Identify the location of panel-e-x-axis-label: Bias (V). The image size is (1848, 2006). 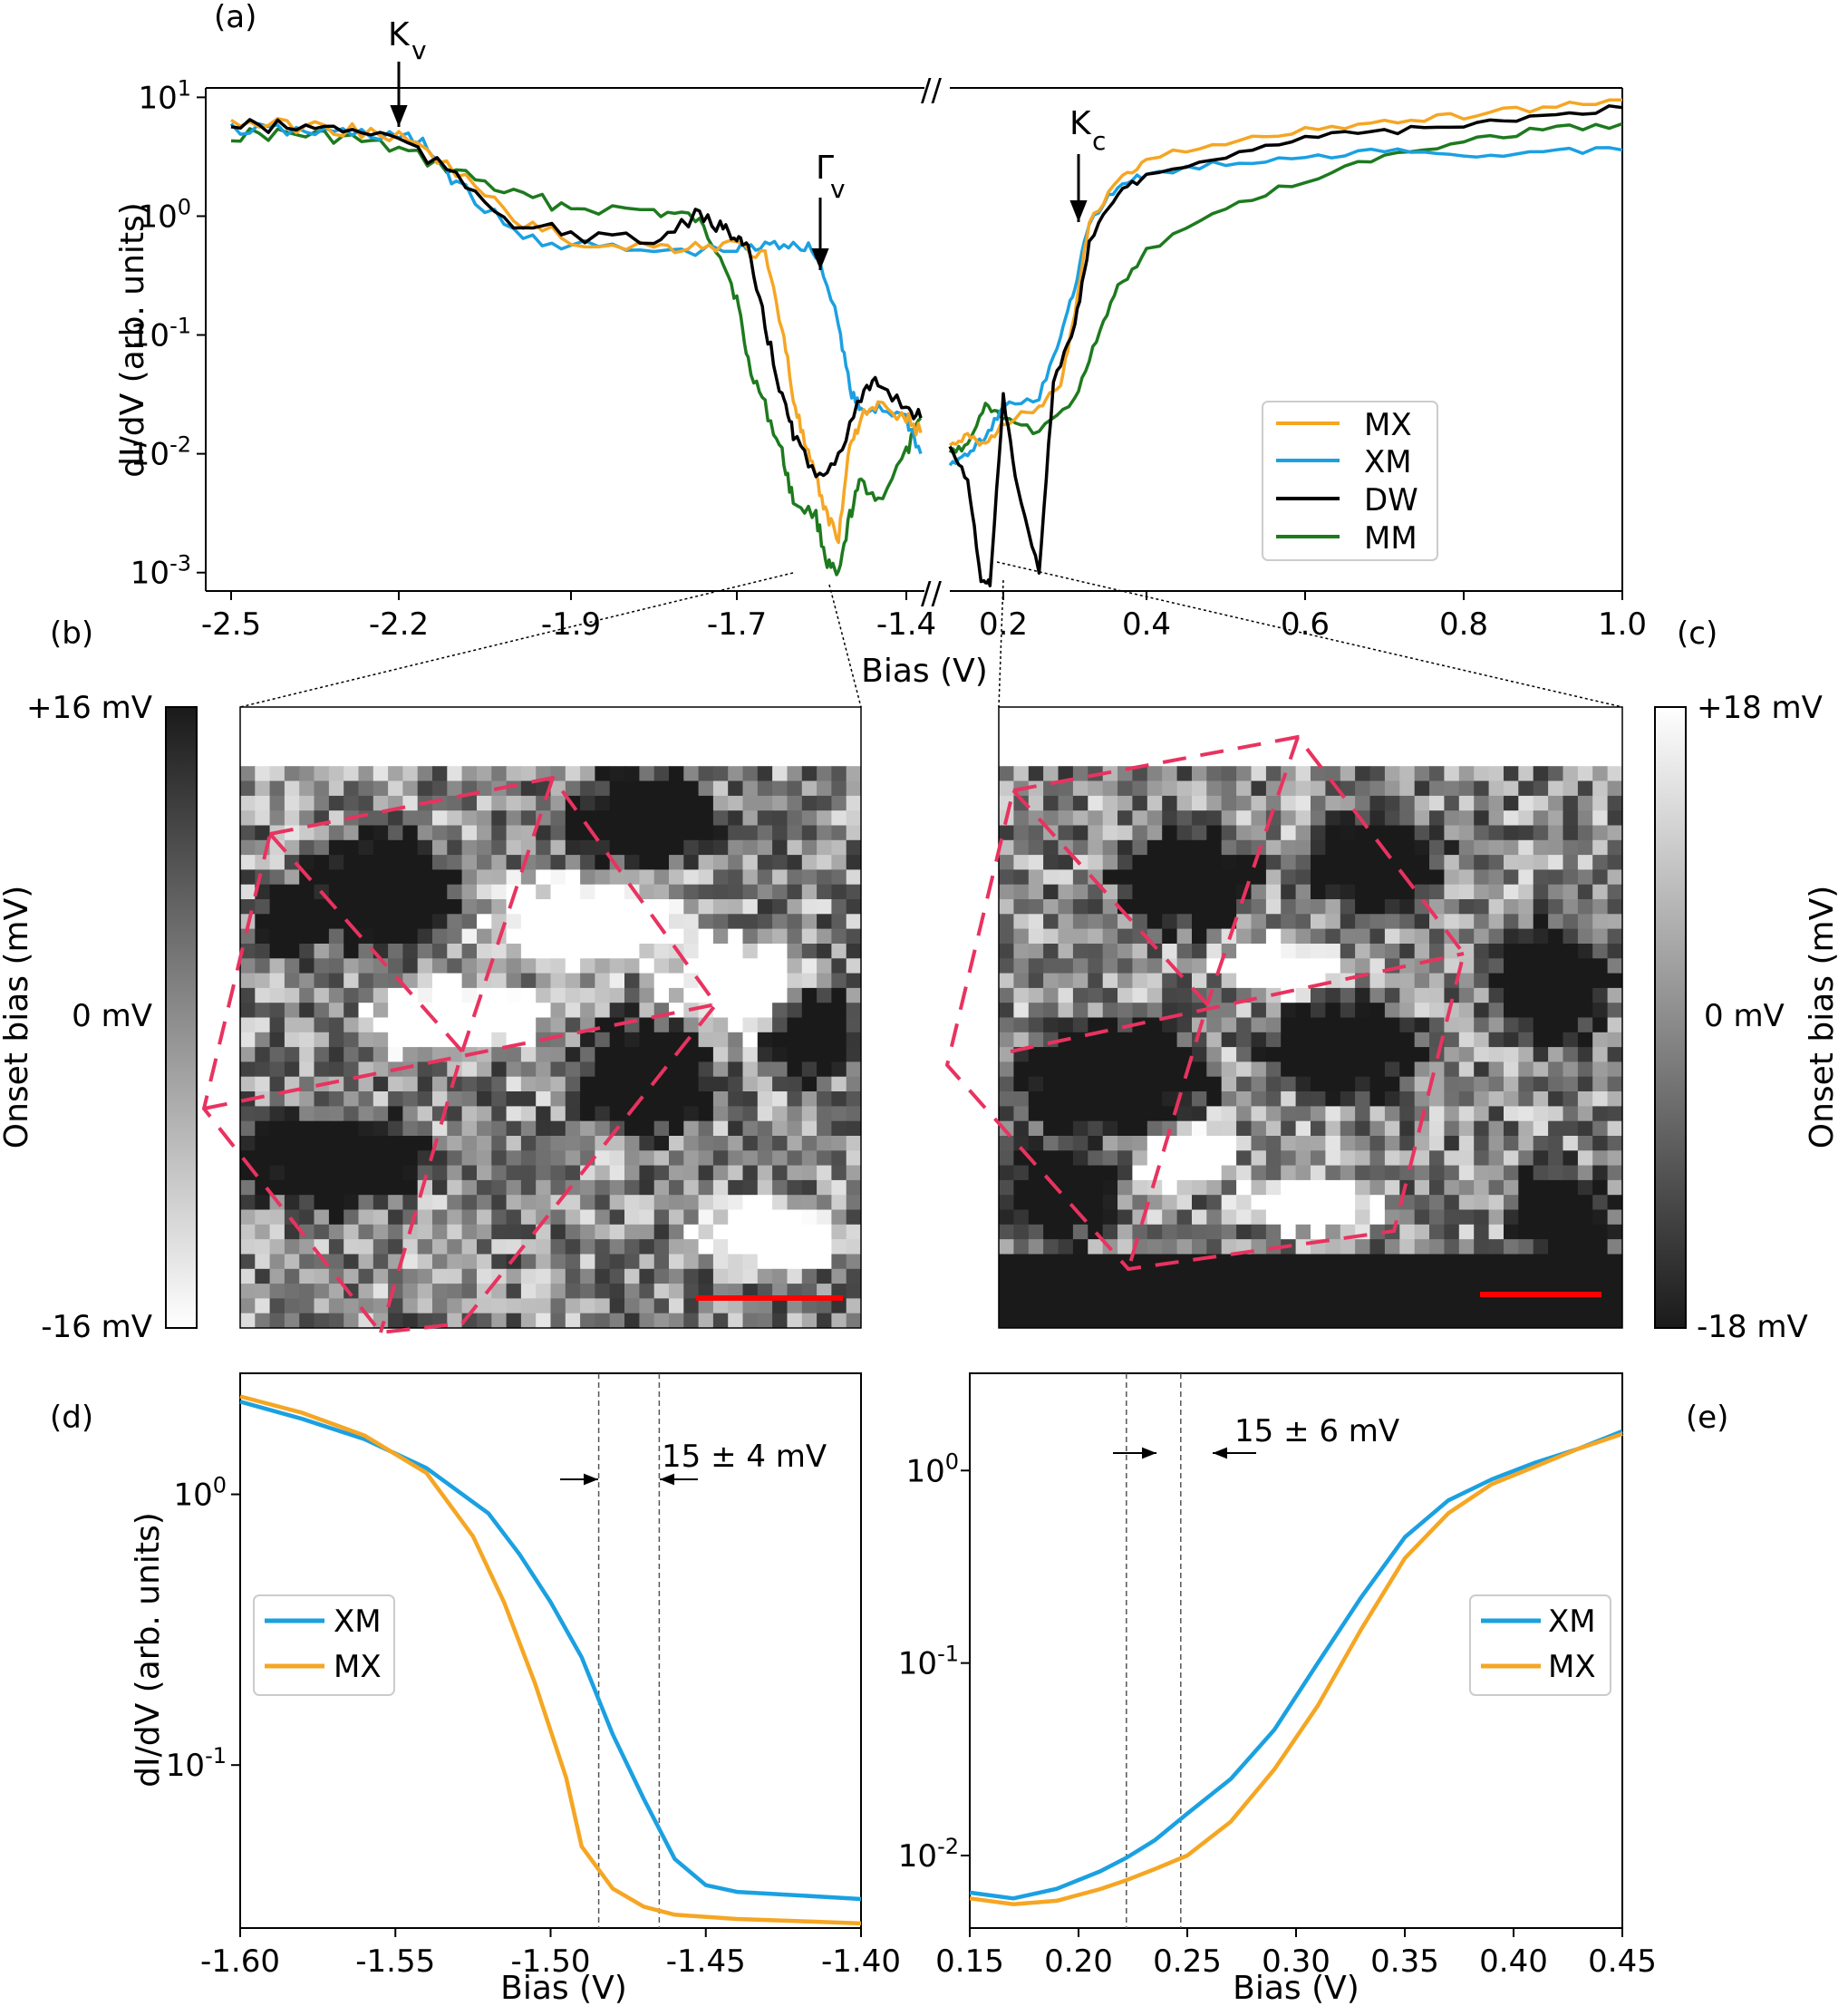
(1296, 1988).